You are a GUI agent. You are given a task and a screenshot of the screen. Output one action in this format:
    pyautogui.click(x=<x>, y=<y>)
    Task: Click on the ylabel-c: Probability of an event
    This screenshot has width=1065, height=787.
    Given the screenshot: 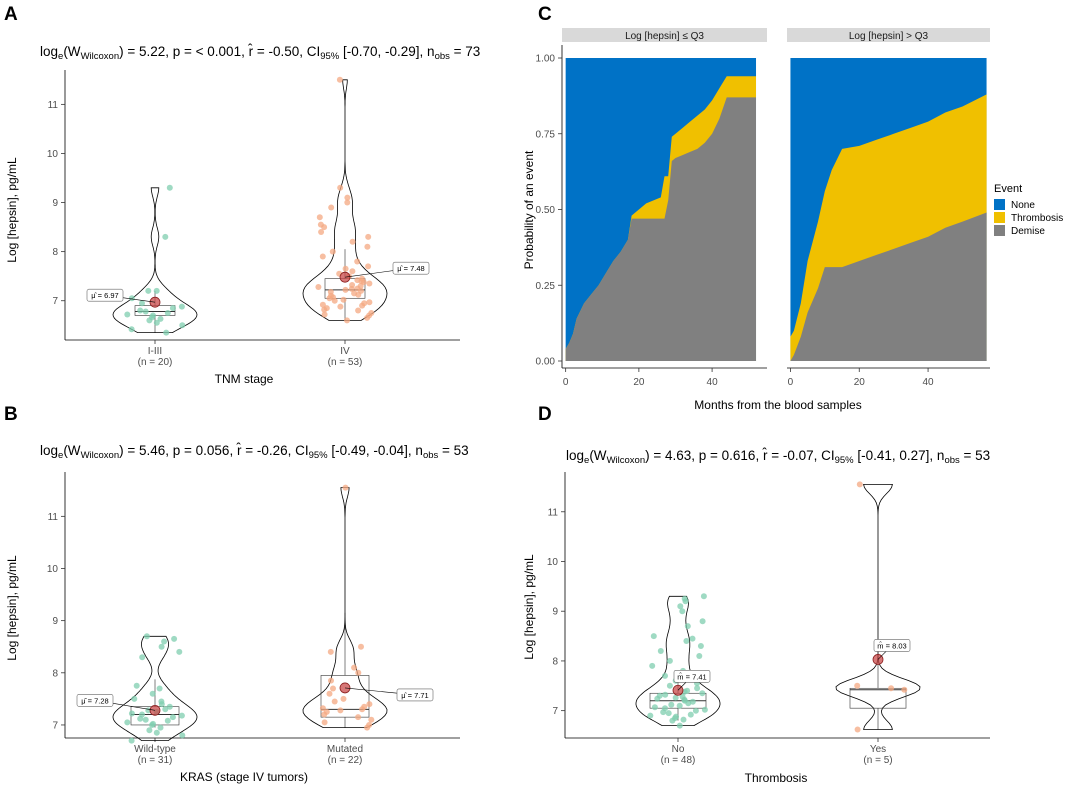 What is the action you would take?
    pyautogui.click(x=529, y=209)
    